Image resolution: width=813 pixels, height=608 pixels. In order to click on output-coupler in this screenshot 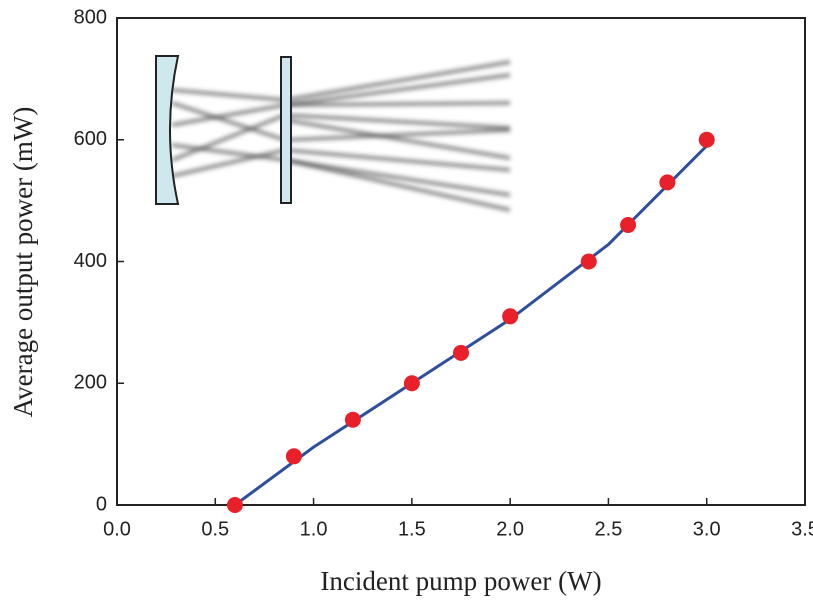, I will do `click(286, 130)`.